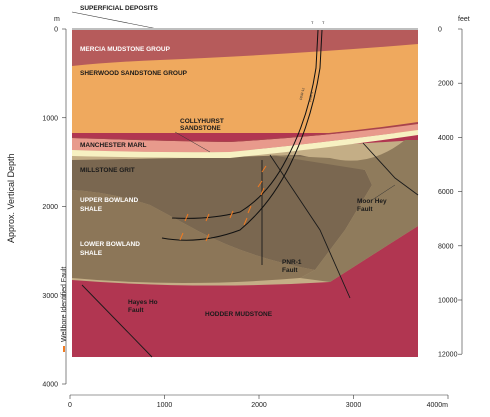  Describe the element at coordinates (239, 314) in the screenshot. I see `hodder-label: HODDER MUDSTONE` at that location.